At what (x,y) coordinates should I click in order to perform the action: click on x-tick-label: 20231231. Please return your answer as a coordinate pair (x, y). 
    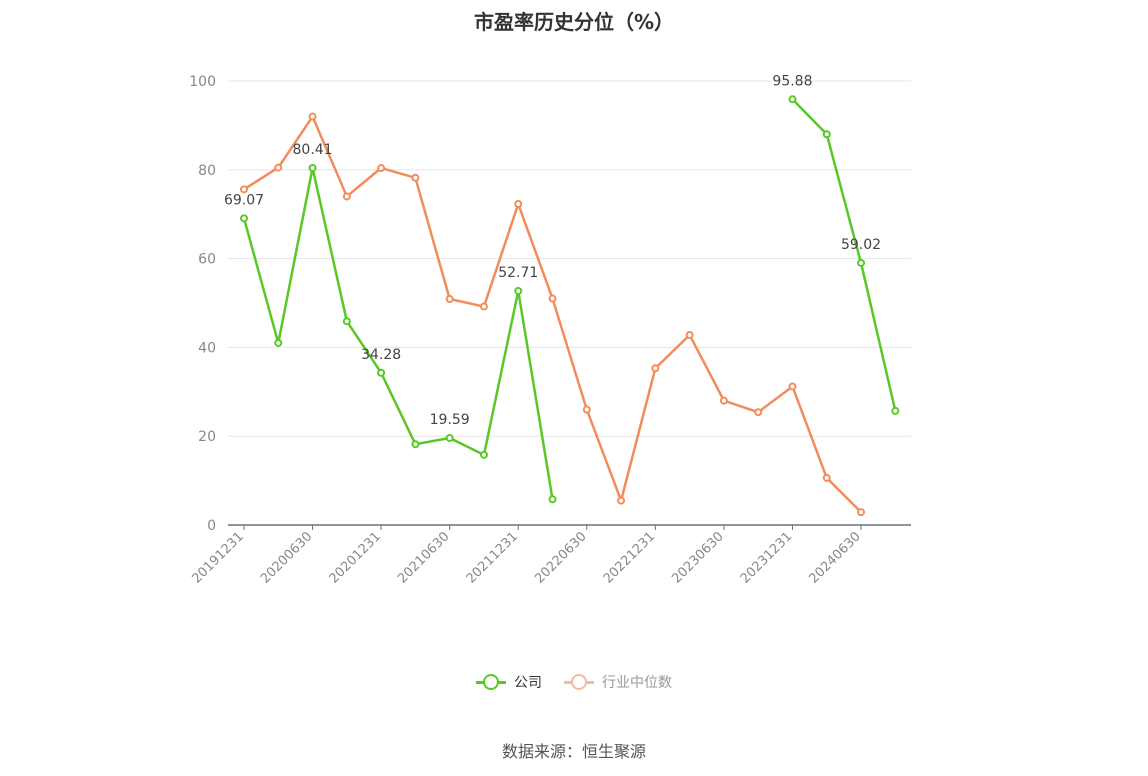
    Looking at the image, I should click on (766, 557).